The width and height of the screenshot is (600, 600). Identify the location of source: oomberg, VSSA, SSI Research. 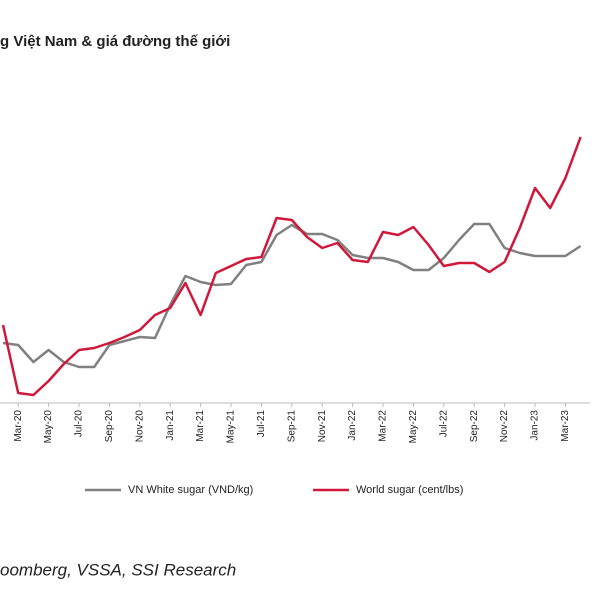
(118, 569).